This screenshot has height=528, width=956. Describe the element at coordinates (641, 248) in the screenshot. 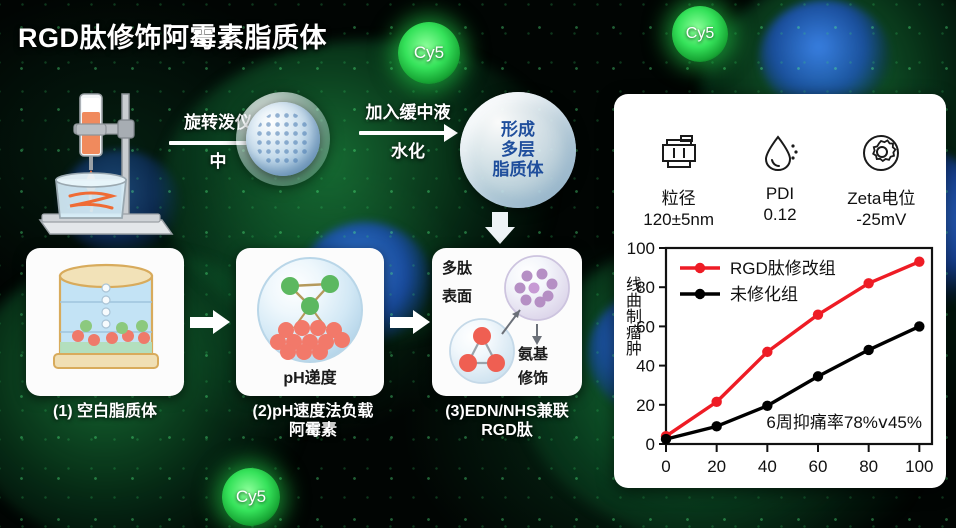

I see `chart-y-tick-label: 100` at that location.